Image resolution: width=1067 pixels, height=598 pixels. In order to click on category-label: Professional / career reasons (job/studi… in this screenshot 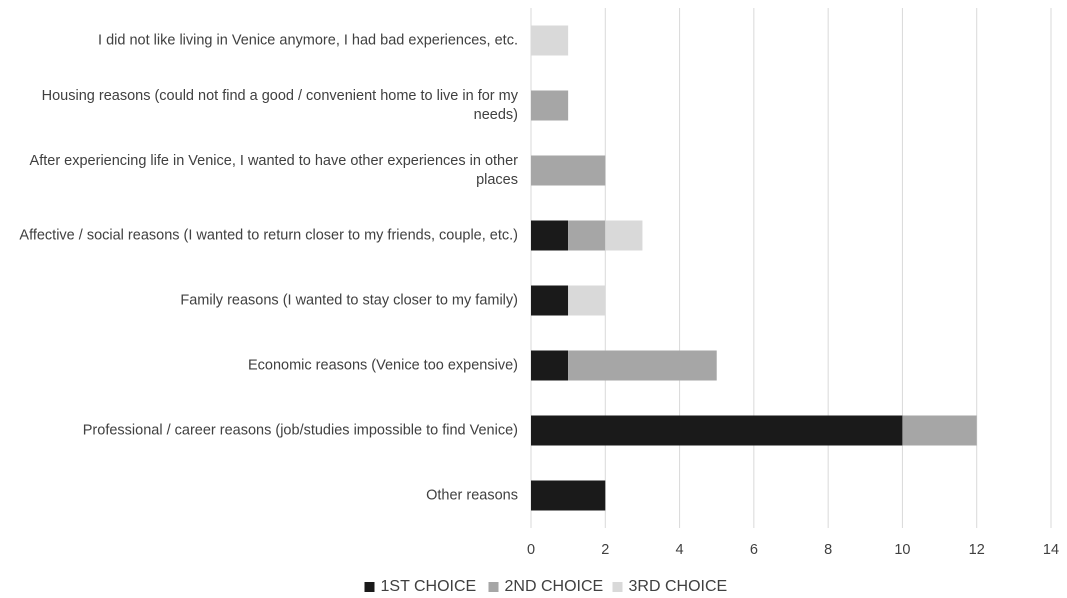, I will do `click(300, 430)`.